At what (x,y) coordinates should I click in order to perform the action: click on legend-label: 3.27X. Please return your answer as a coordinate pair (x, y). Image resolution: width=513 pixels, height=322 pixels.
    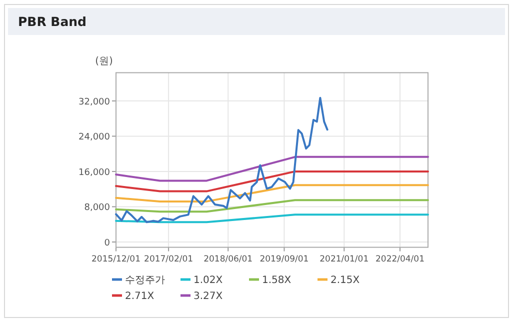
    Looking at the image, I should click on (208, 296).